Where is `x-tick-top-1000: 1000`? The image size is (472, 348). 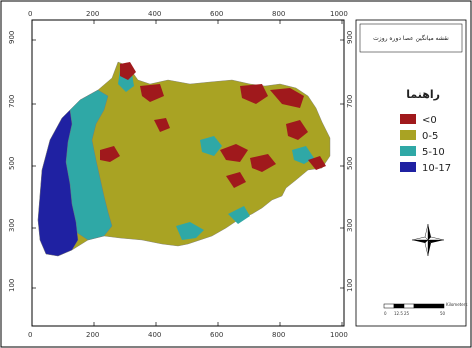
x-tick-top-1000: 1000 is located at coordinates (339, 14).